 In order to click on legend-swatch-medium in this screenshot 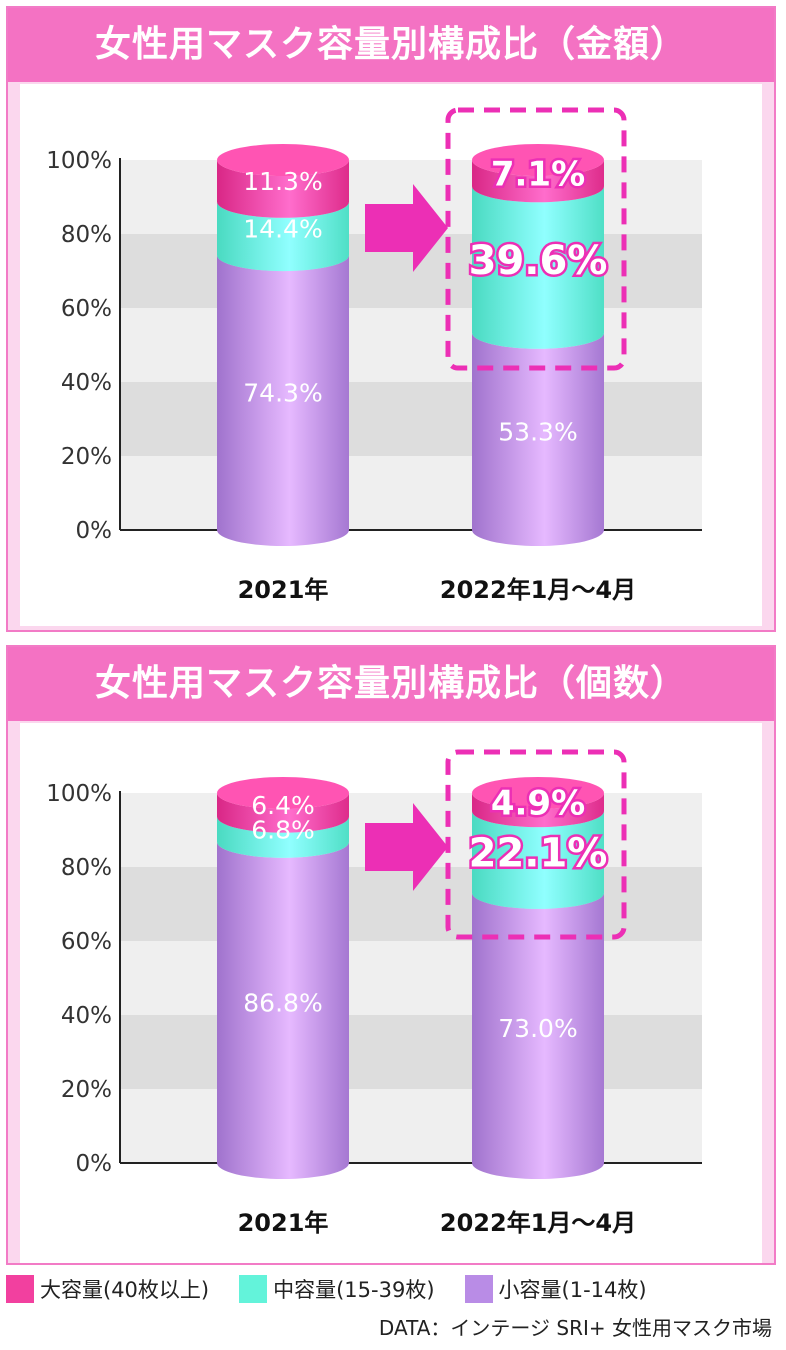, I will do `click(253, 1289)`.